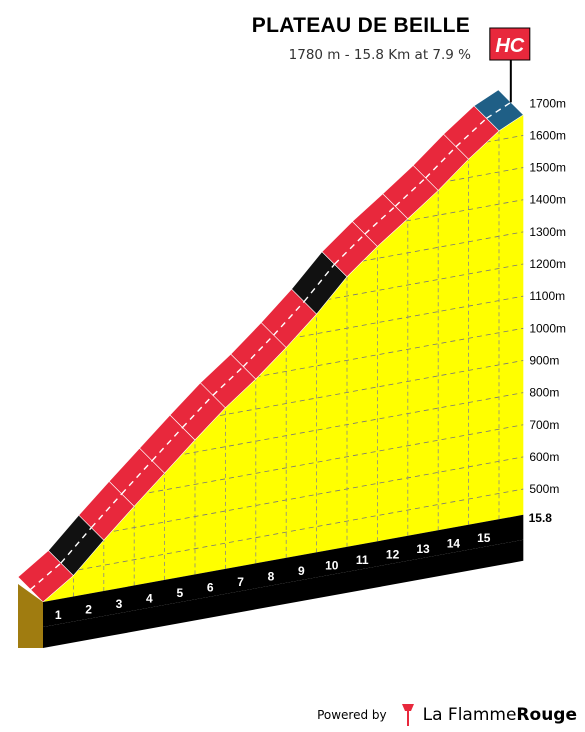  Describe the element at coordinates (58, 615) in the screenshot. I see `km-marker-1: 1` at that location.